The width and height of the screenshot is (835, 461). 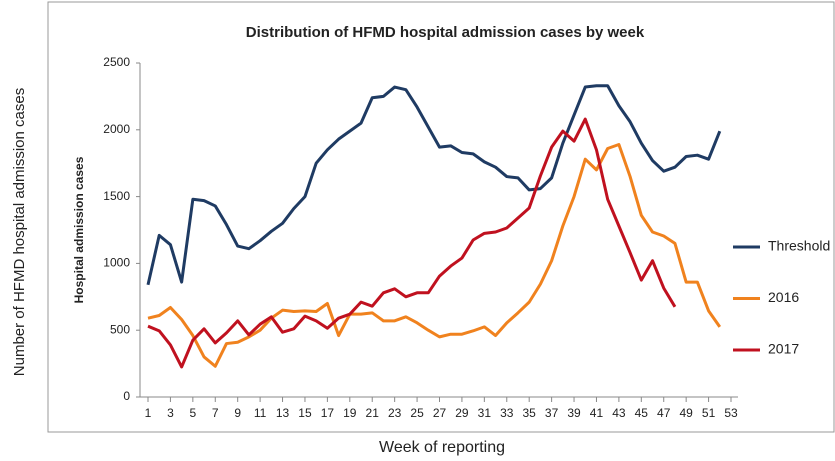 I want to click on x-tick-label: 3, so click(x=170, y=413).